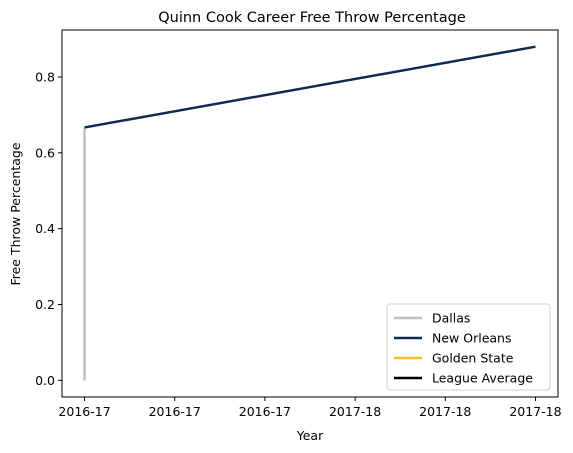  I want to click on y-axis: 0.0 0.2 0.4 0.6 0.8, so click(48, 229).